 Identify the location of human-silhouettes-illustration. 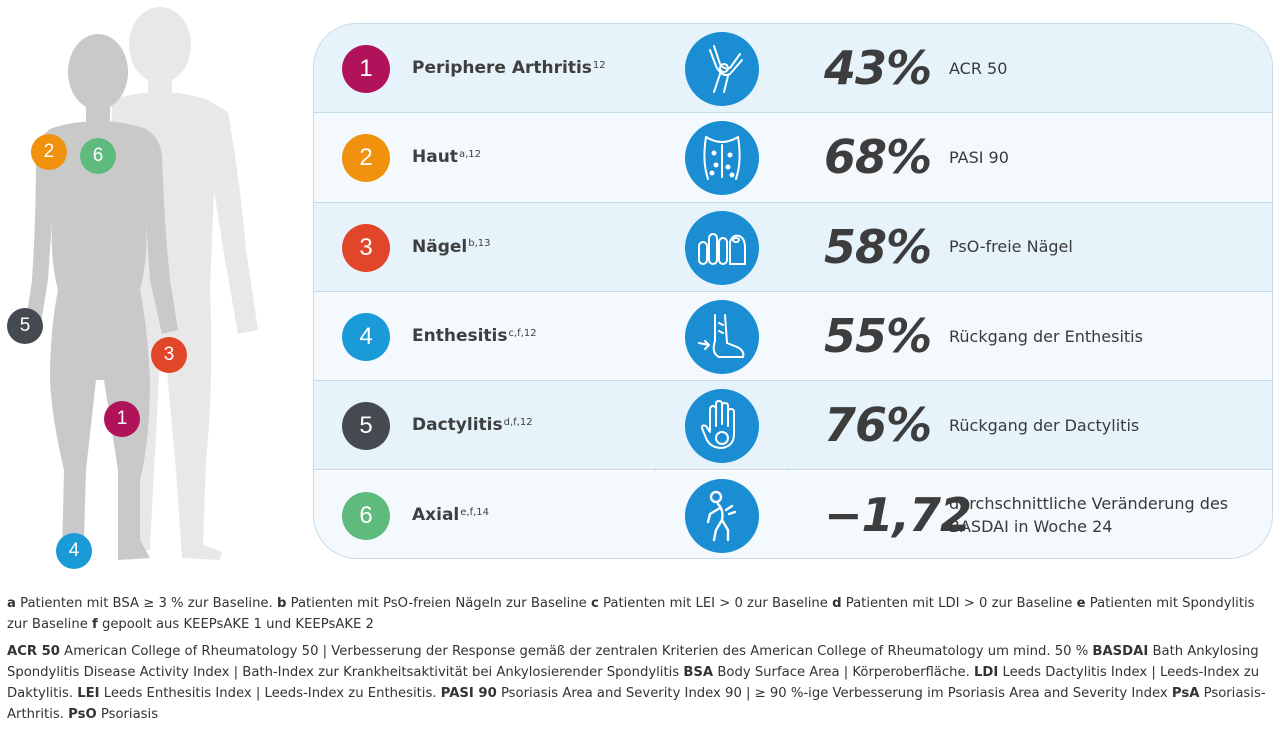
(141, 283).